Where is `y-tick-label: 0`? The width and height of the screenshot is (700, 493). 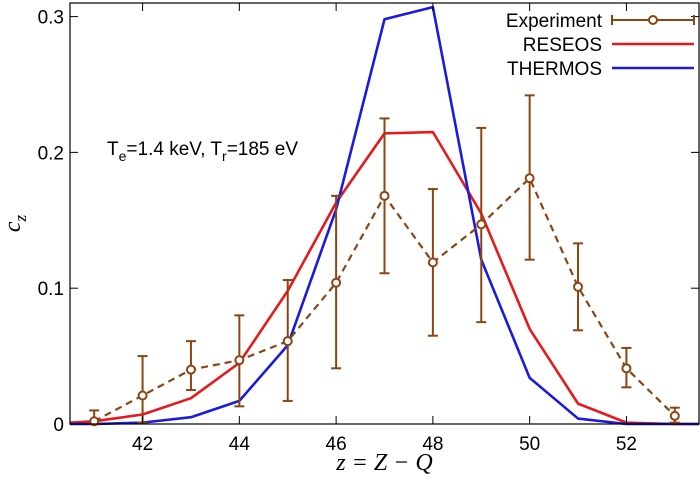 y-tick-label: 0 is located at coordinates (58, 425).